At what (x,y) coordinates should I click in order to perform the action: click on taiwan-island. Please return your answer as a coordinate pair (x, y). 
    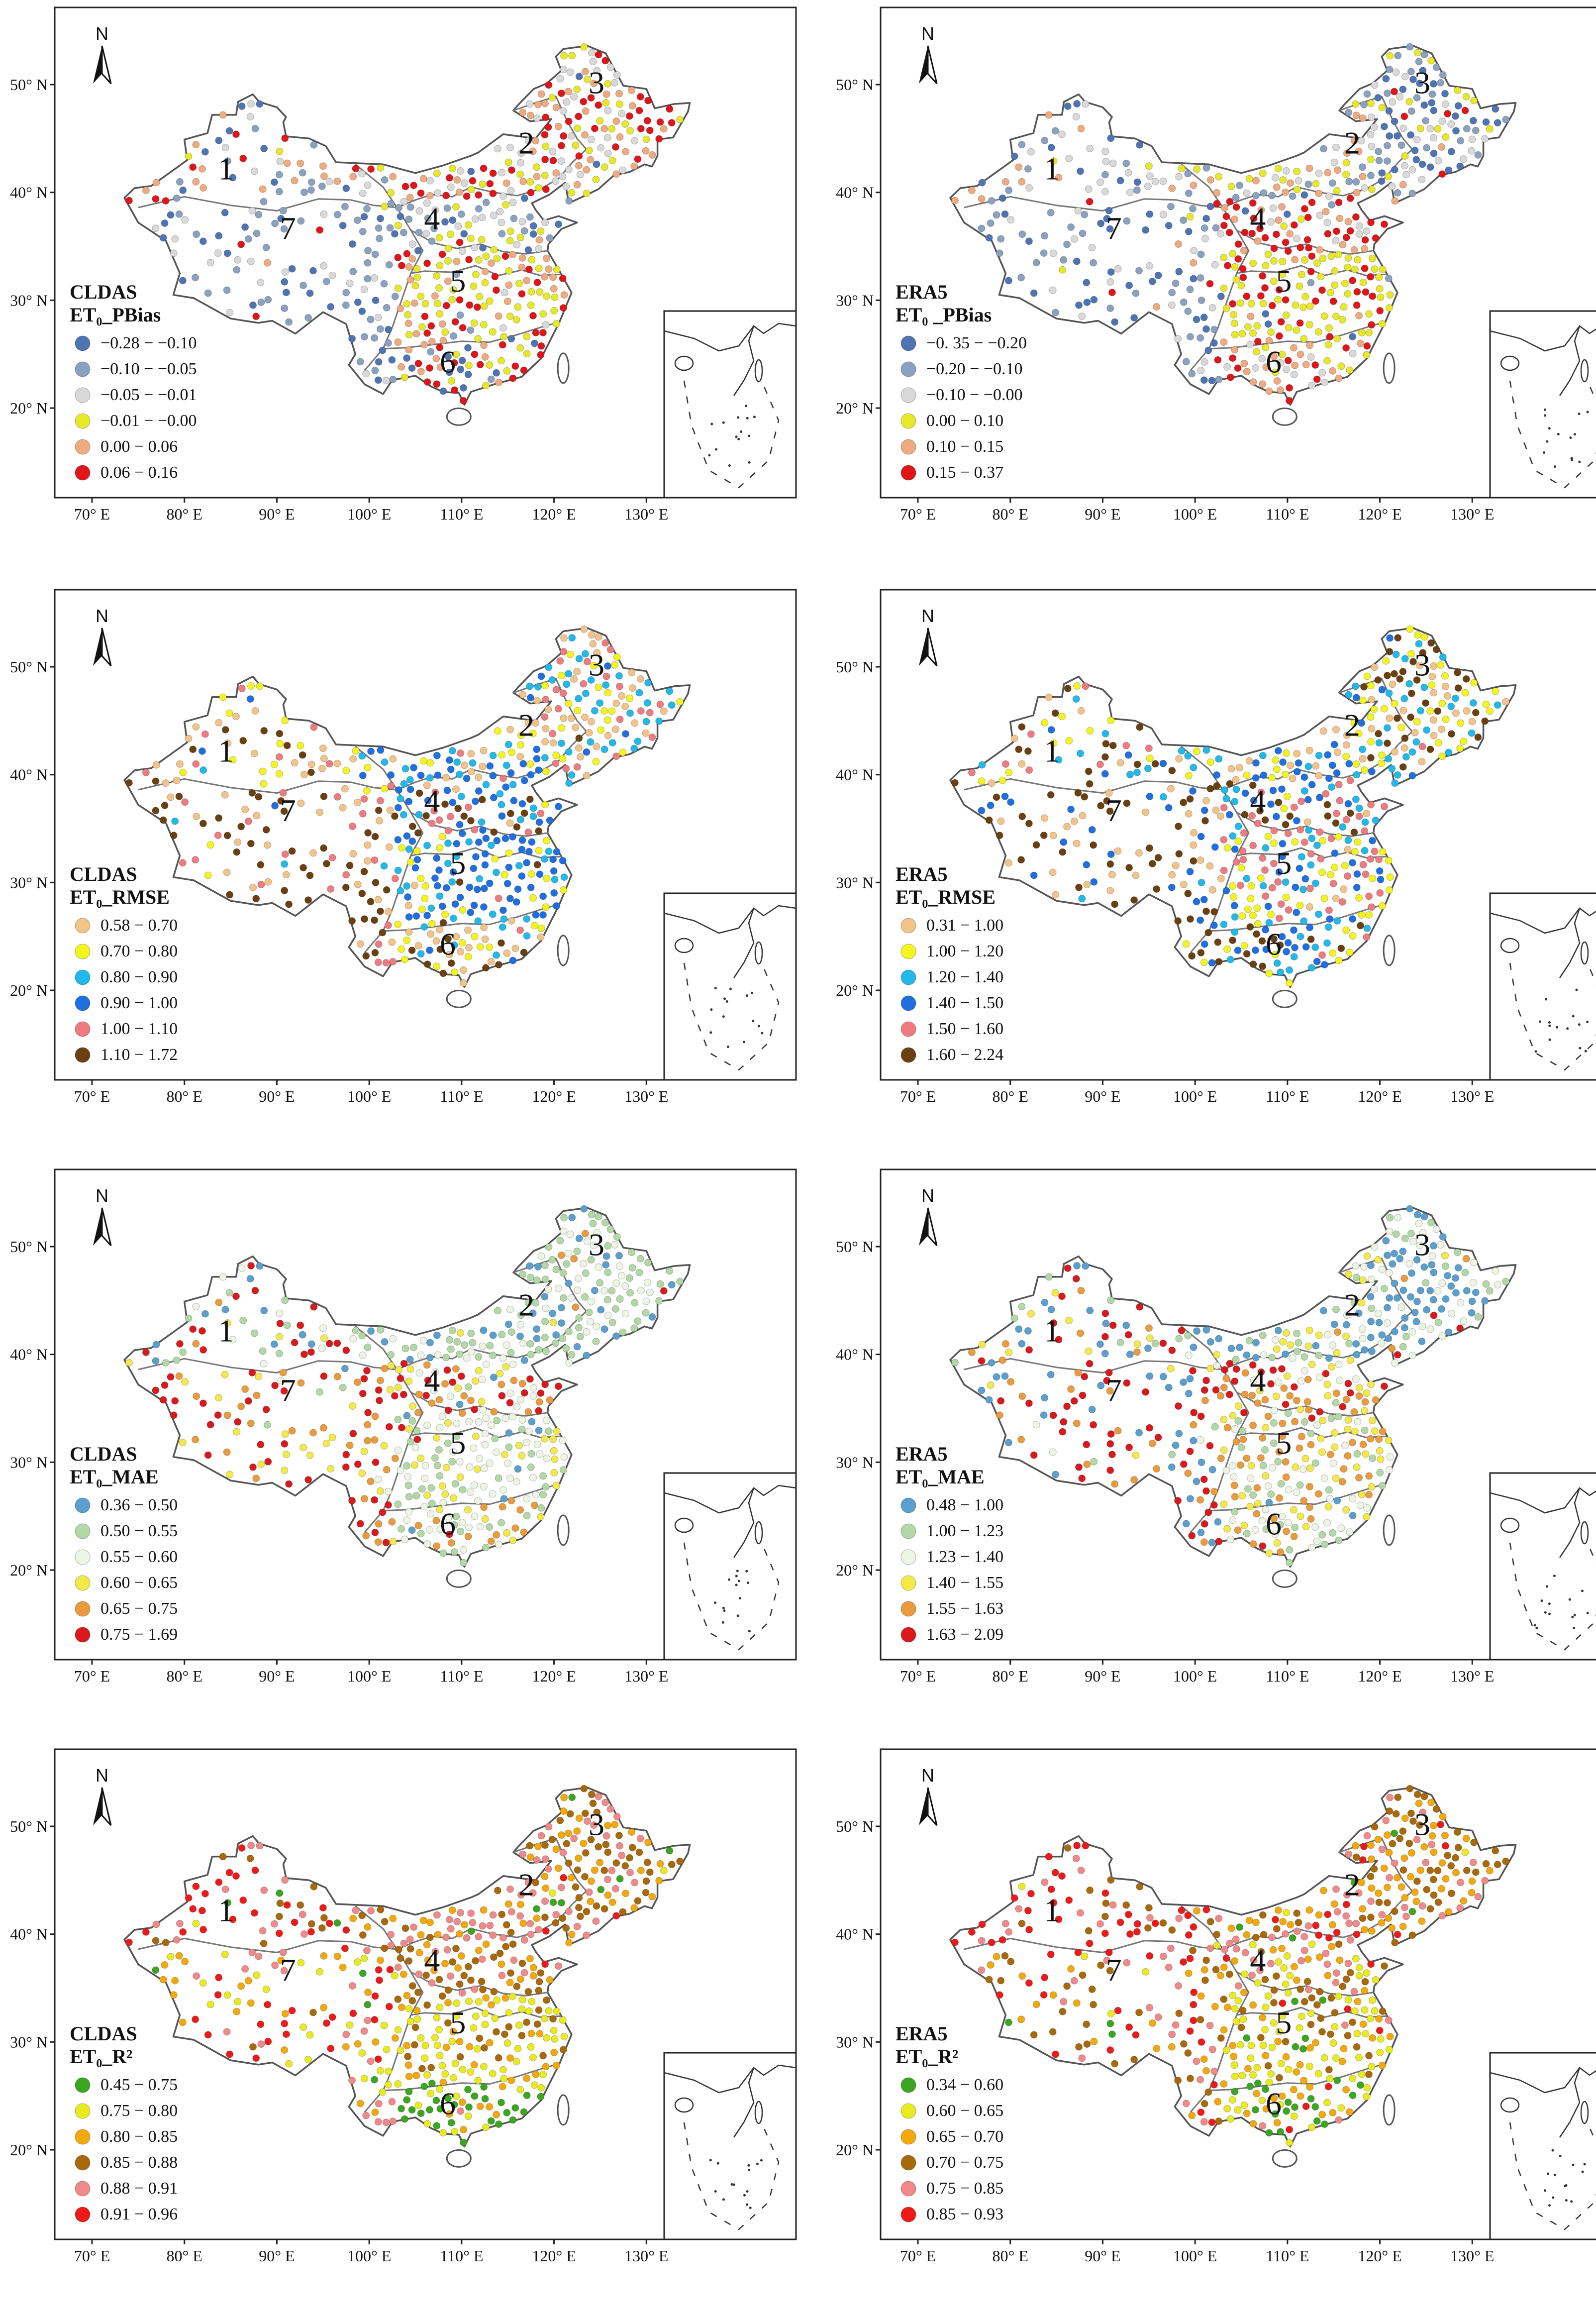
    Looking at the image, I should click on (1389, 1530).